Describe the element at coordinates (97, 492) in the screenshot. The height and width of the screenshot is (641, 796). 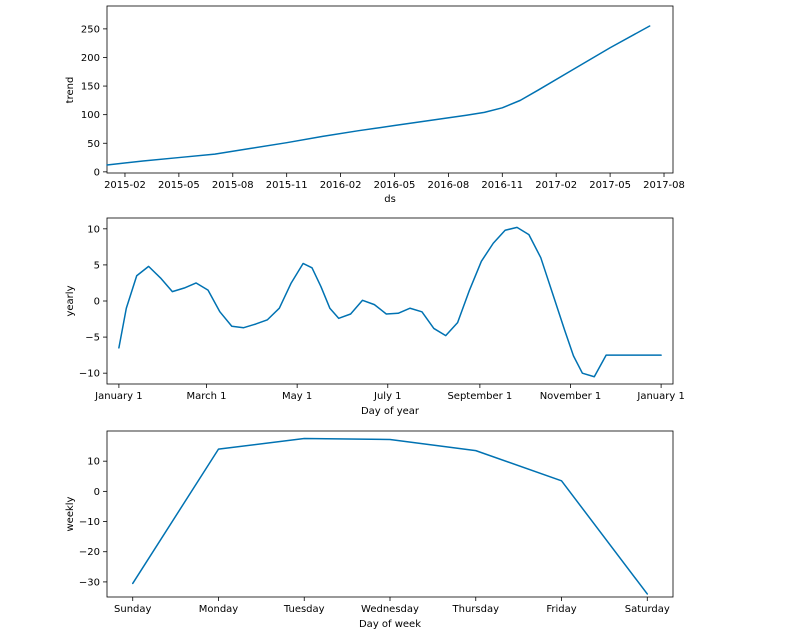
I see `weekly-y-tick-label: 0` at that location.